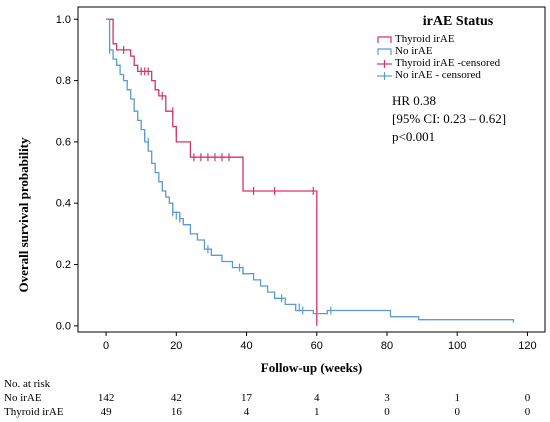 The height and width of the screenshot is (422, 550). I want to click on risk-count: 3, so click(387, 398).